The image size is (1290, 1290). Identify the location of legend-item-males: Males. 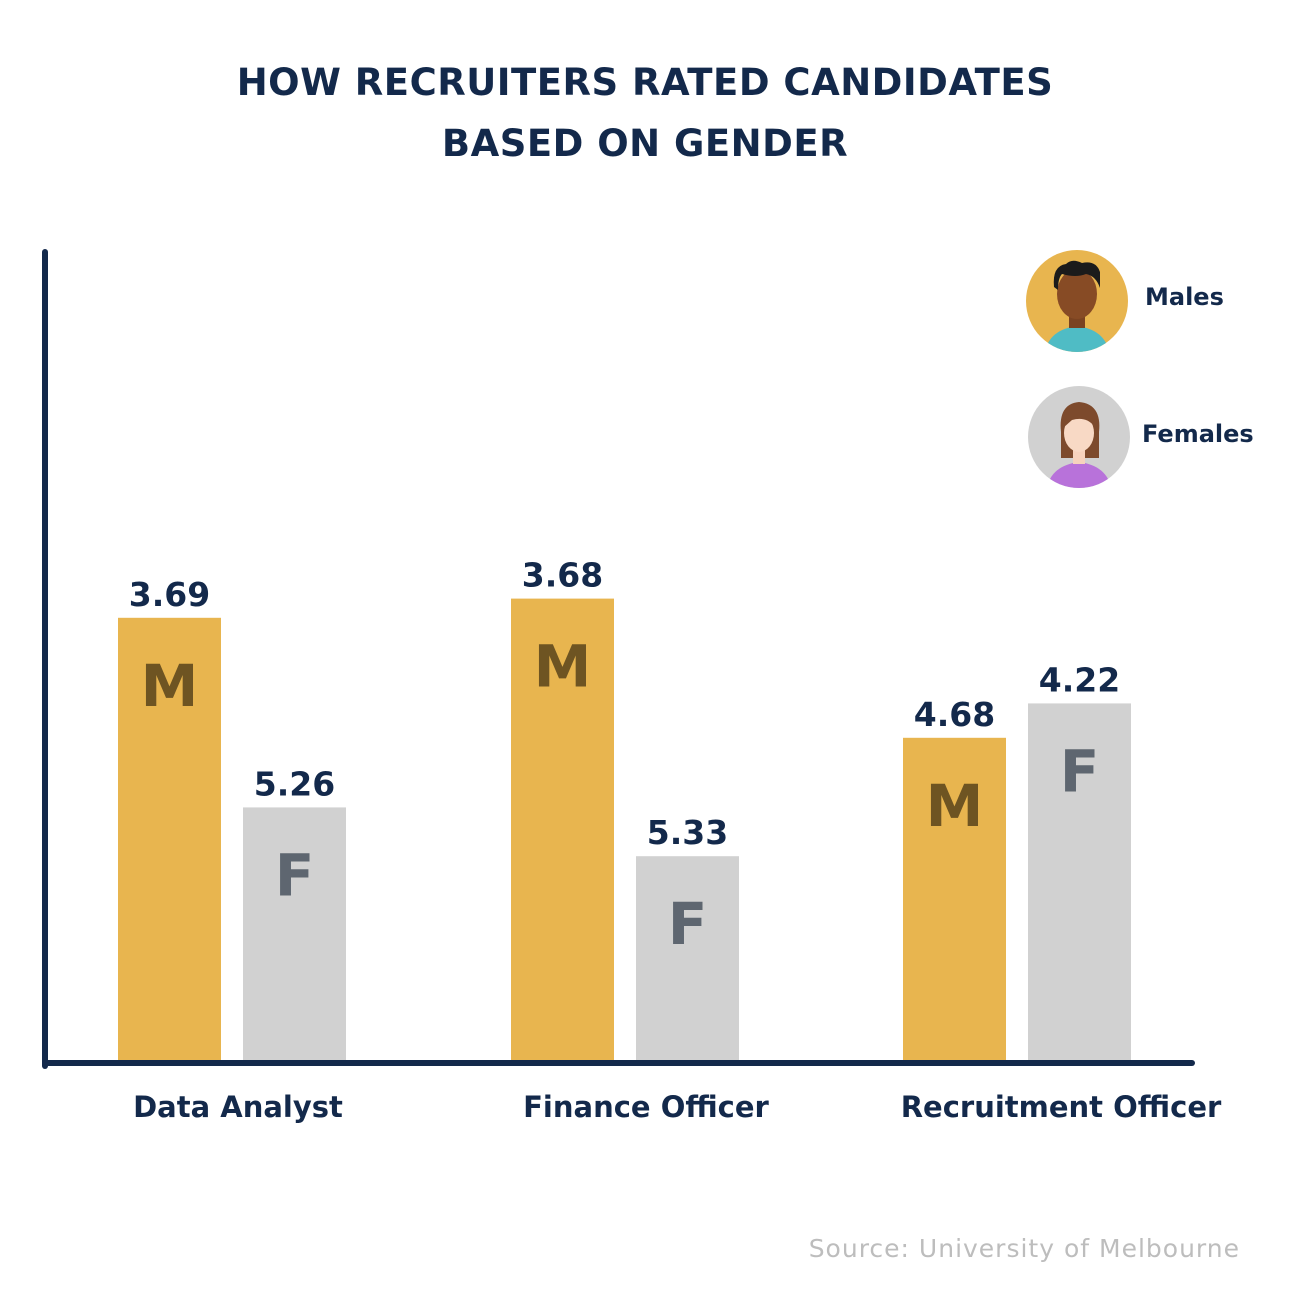
(1125, 301).